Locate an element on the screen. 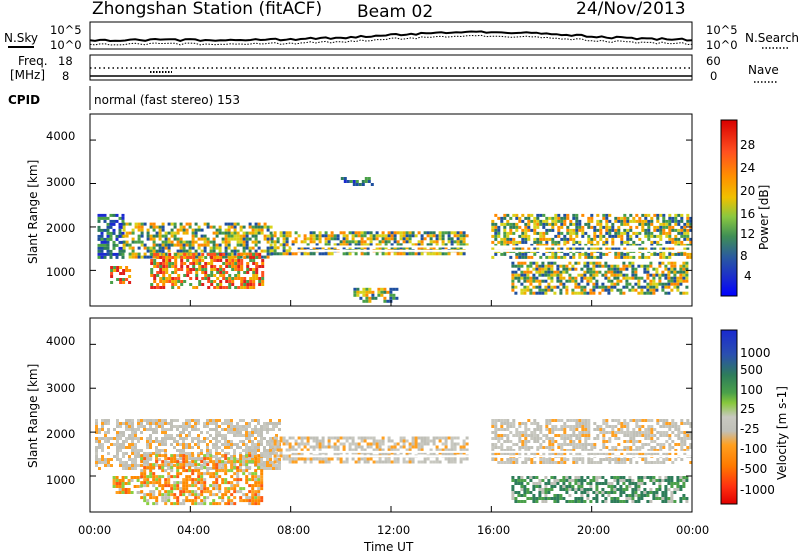 This screenshot has height=554, width=800. velocity-cb-tick-1000: 1000 is located at coordinates (755, 353).